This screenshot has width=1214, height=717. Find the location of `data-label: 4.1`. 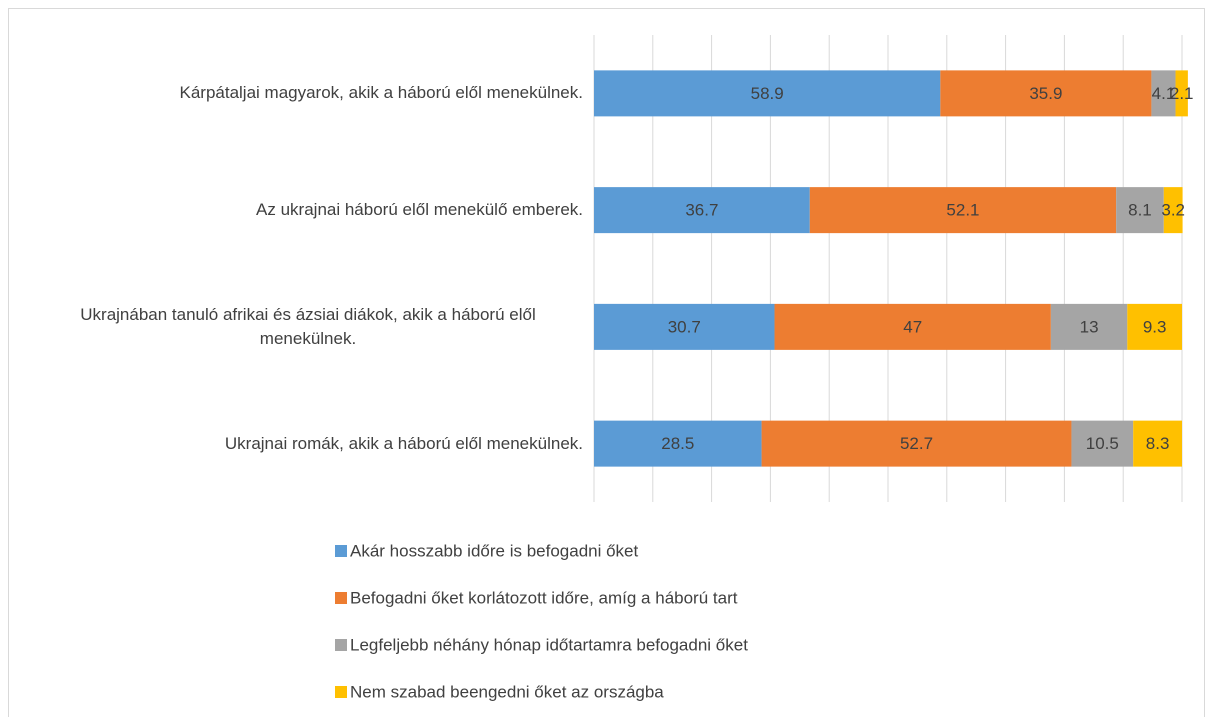

data-label: 4.1 is located at coordinates (1164, 93).